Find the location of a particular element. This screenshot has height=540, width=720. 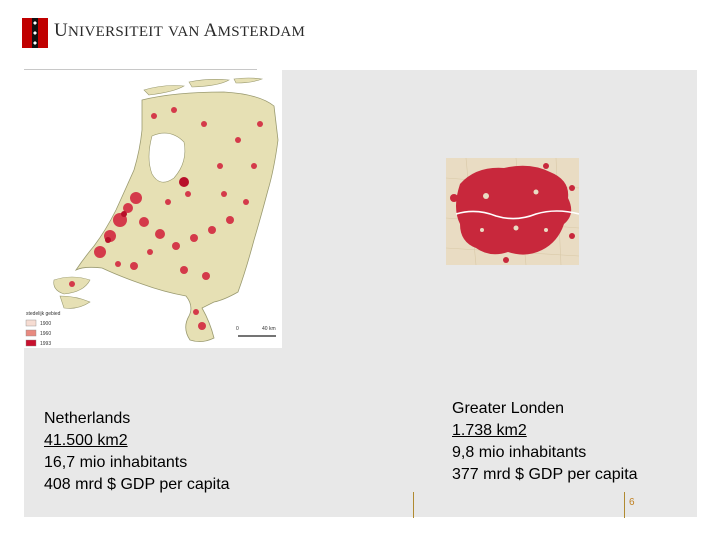

netherlands-gdp: 408 mrd $ GDP per capita is located at coordinates (137, 484).